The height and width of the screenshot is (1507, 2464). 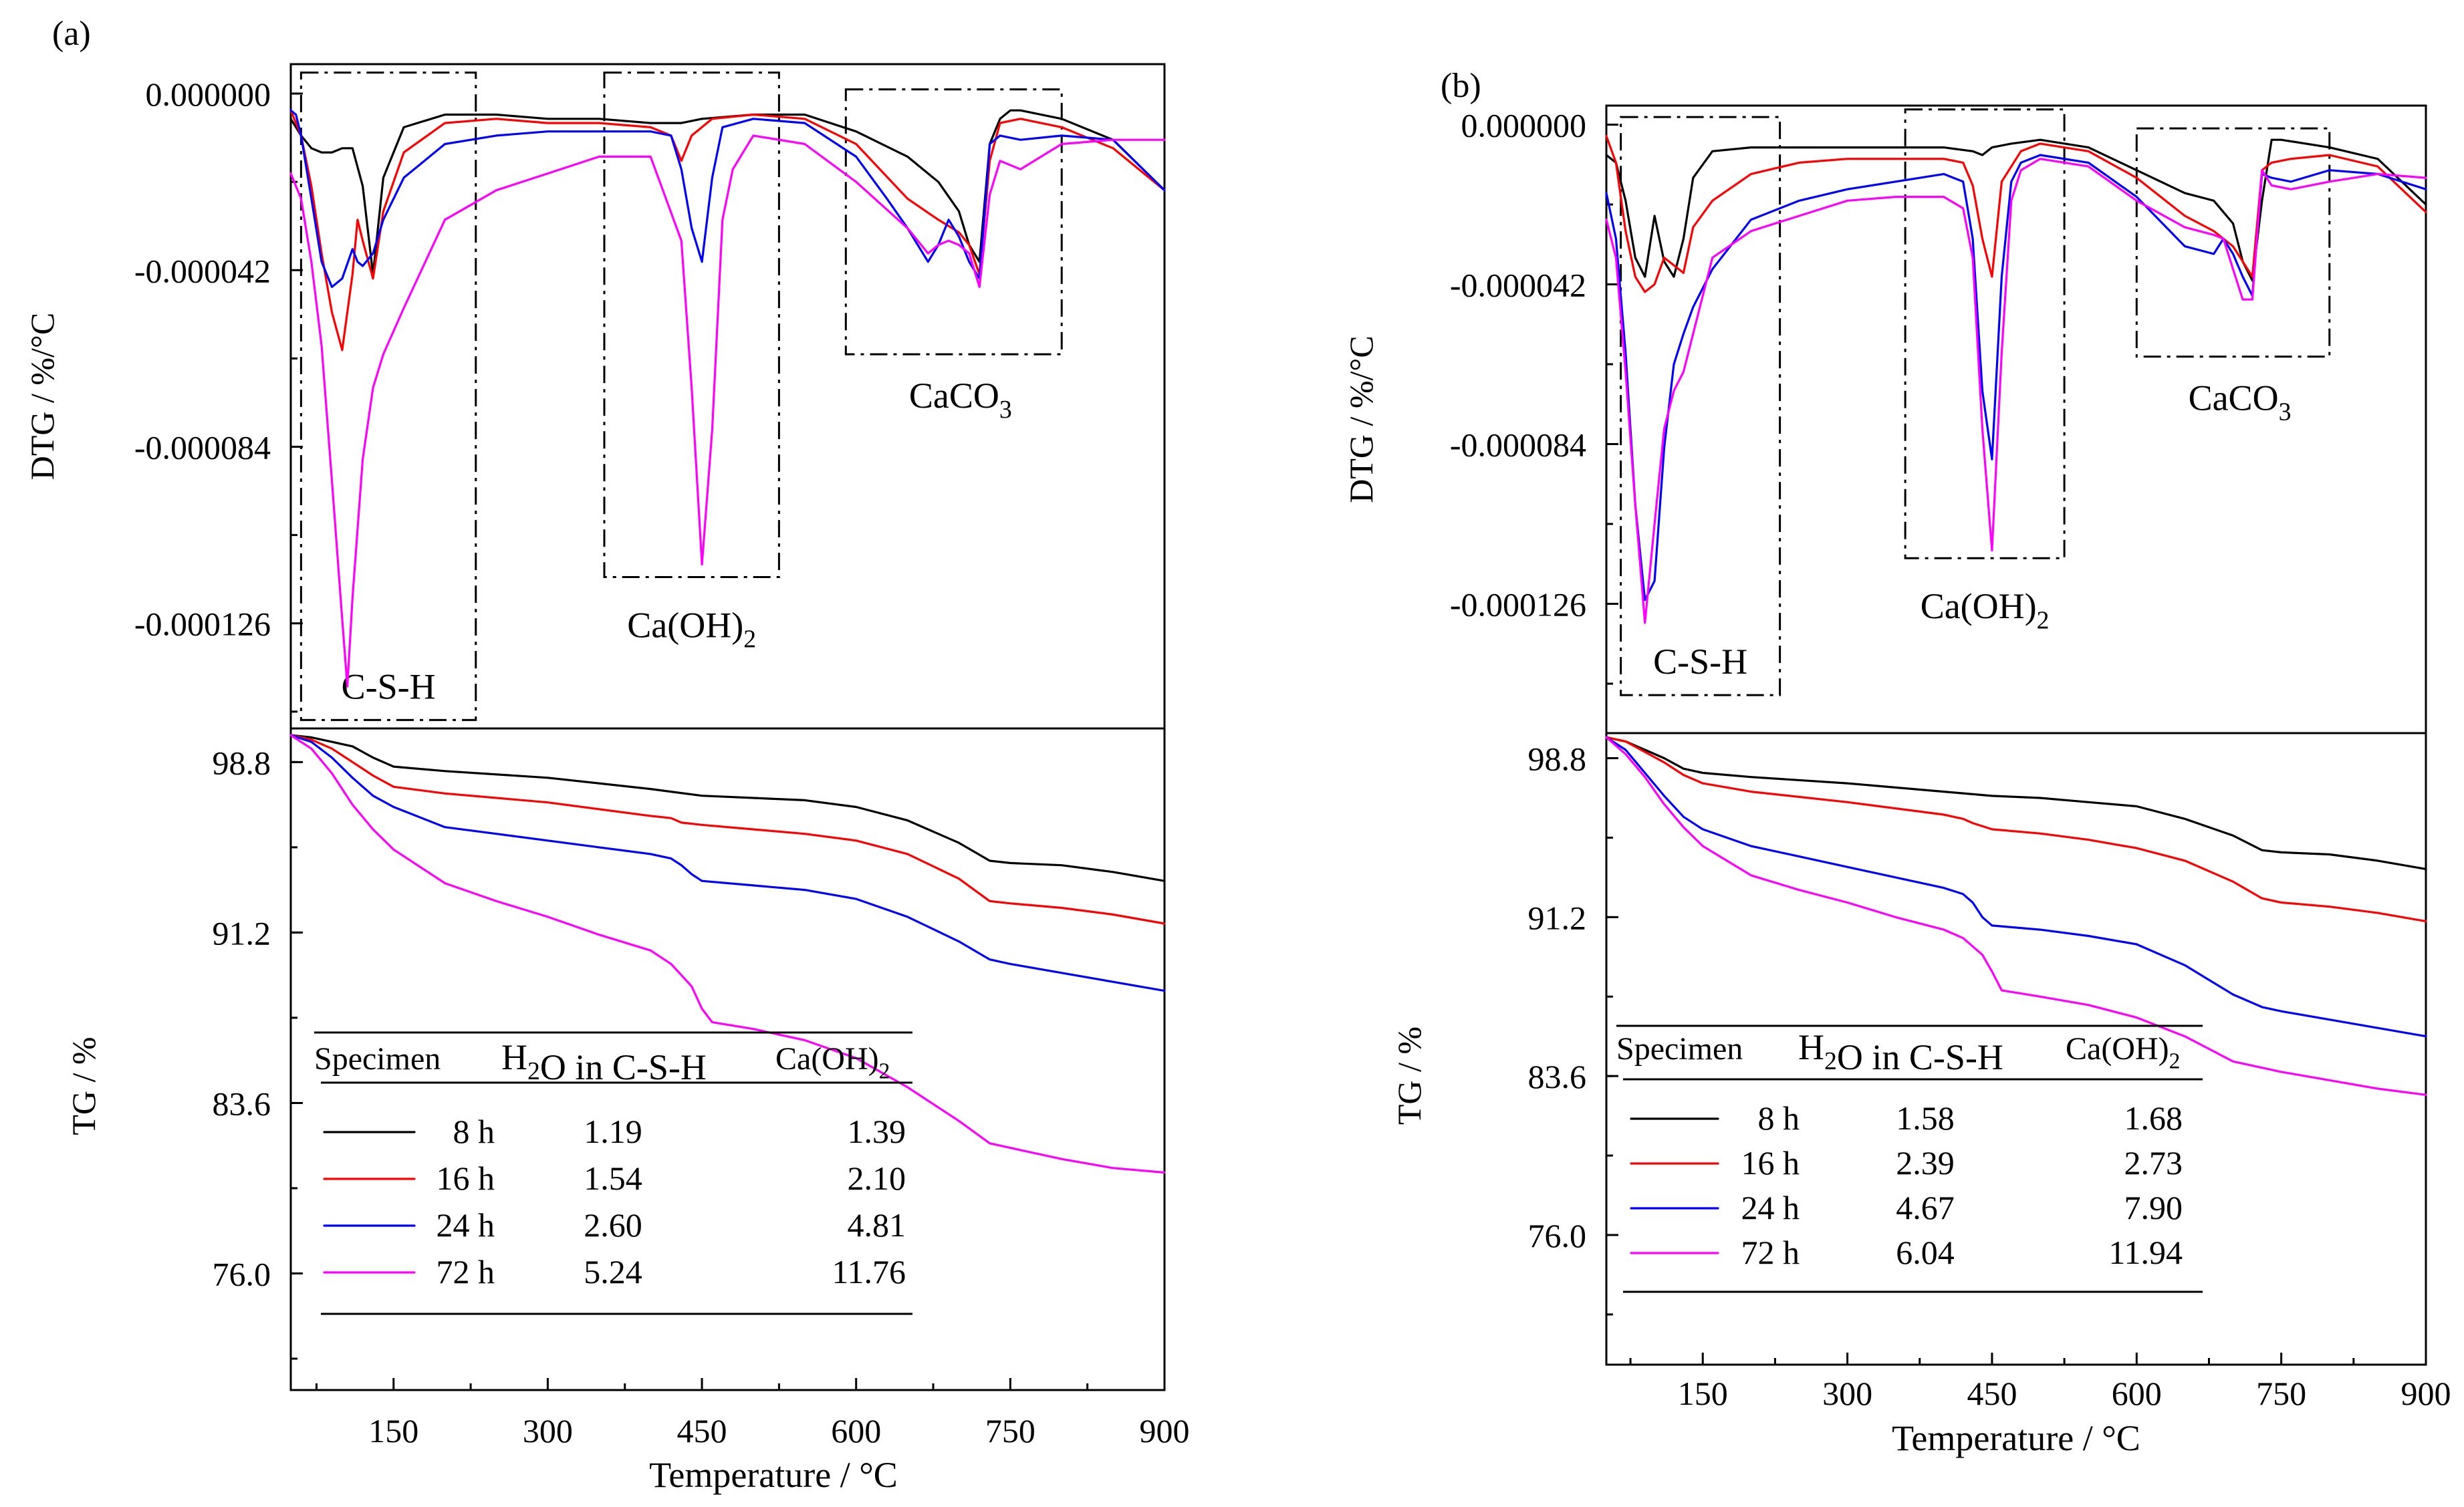 What do you see at coordinates (1925, 1207) in the screenshot?
I see `table-h2o-value: 4.67` at bounding box center [1925, 1207].